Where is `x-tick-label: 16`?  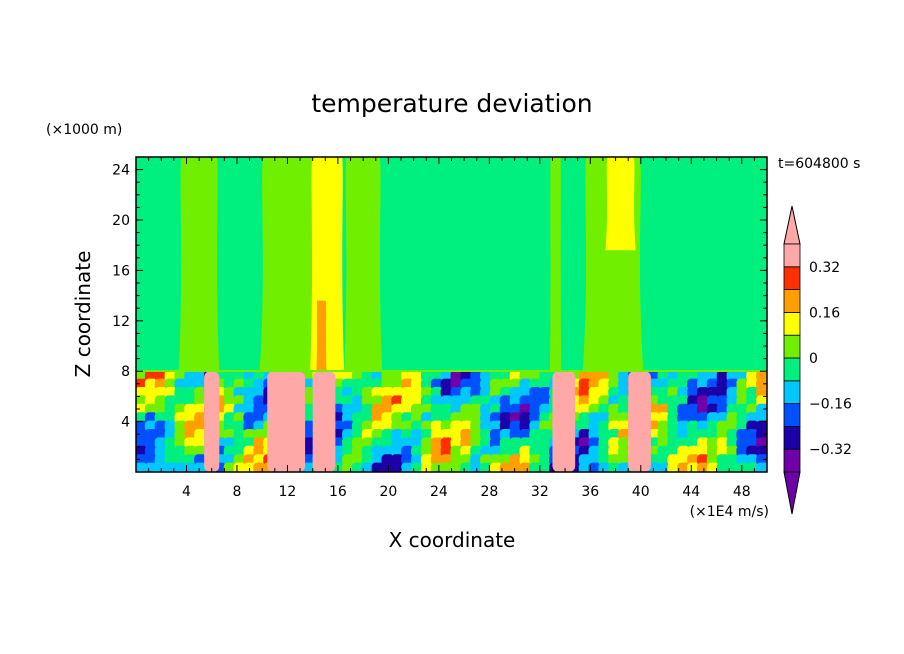
x-tick-label: 16 is located at coordinates (338, 492).